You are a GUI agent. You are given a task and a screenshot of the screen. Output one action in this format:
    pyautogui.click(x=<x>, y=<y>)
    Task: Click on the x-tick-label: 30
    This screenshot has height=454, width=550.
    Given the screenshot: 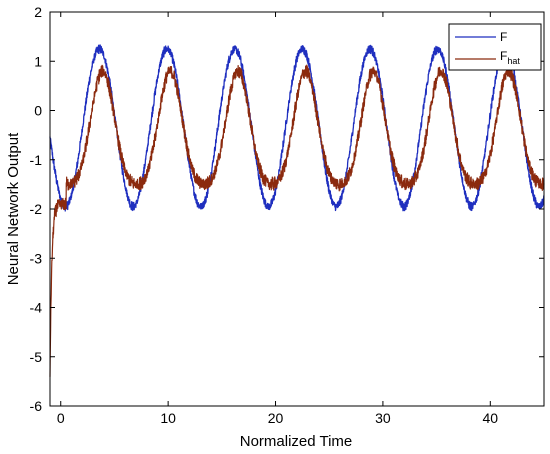 What is the action you would take?
    pyautogui.click(x=383, y=418)
    